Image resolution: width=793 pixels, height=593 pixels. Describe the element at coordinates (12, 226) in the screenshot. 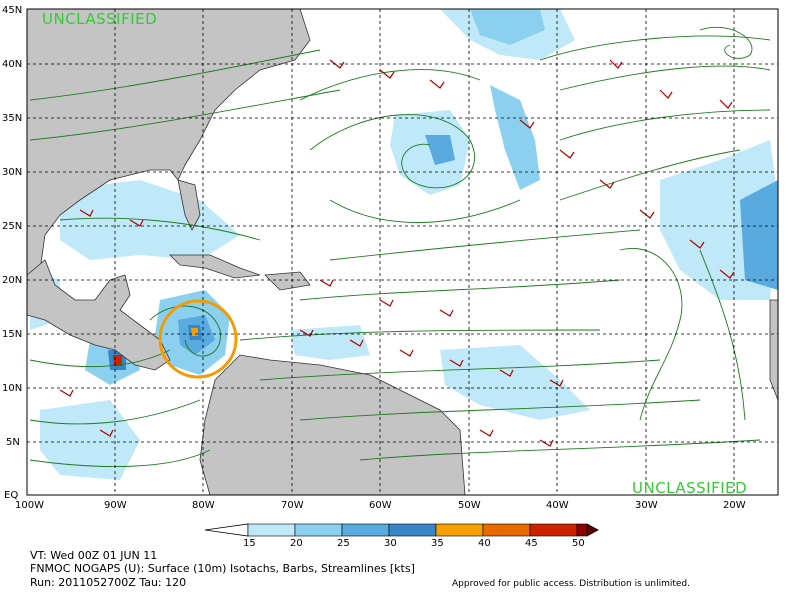

I see `lat-label: 25N` at that location.